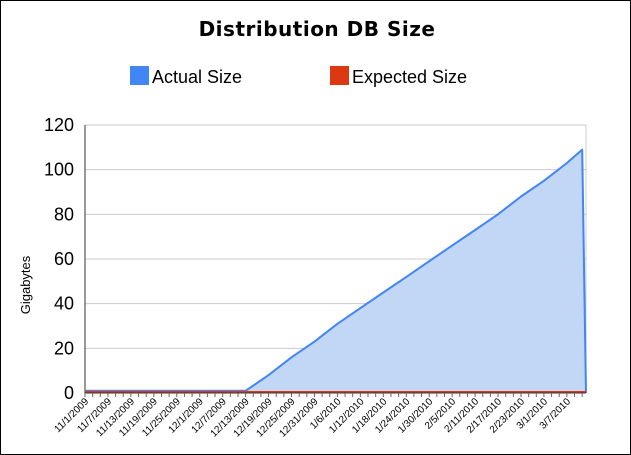 The height and width of the screenshot is (455, 631). I want to click on y-tick-label: 100, so click(59, 170).